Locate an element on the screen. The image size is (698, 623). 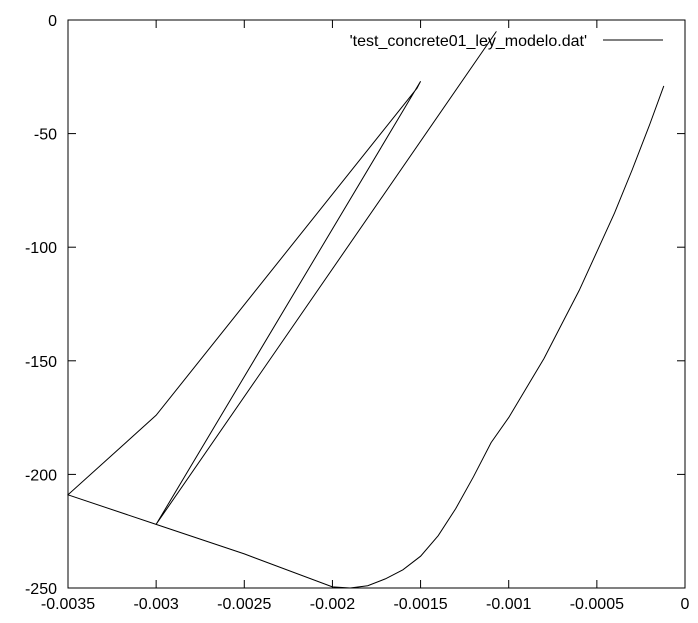
x-tick-label: -0.002 is located at coordinates (332, 604).